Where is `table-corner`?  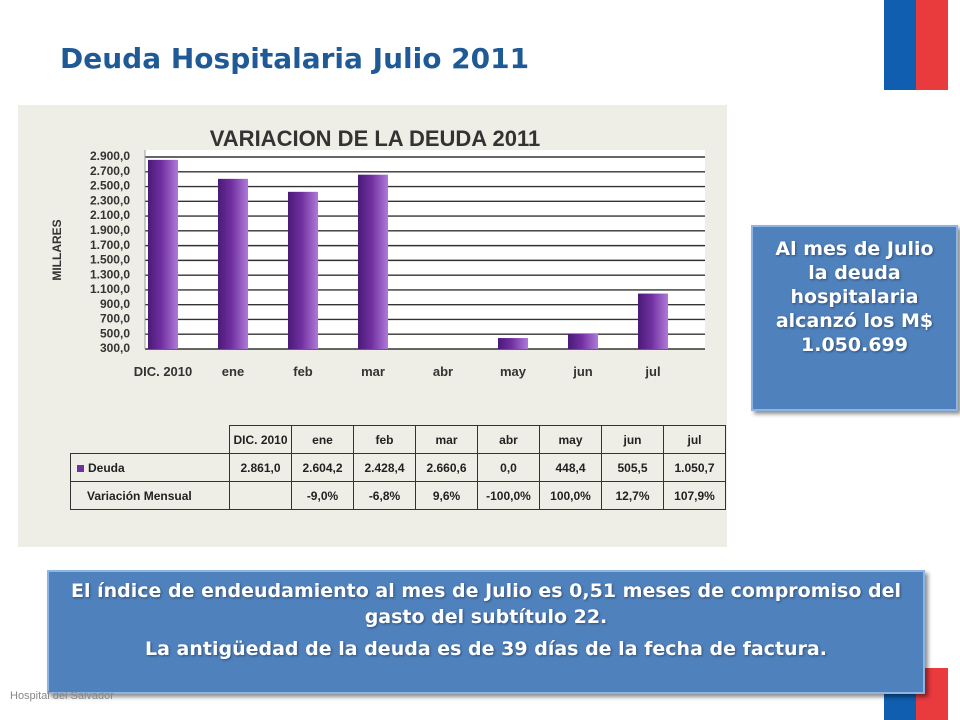 table-corner is located at coordinates (150, 440).